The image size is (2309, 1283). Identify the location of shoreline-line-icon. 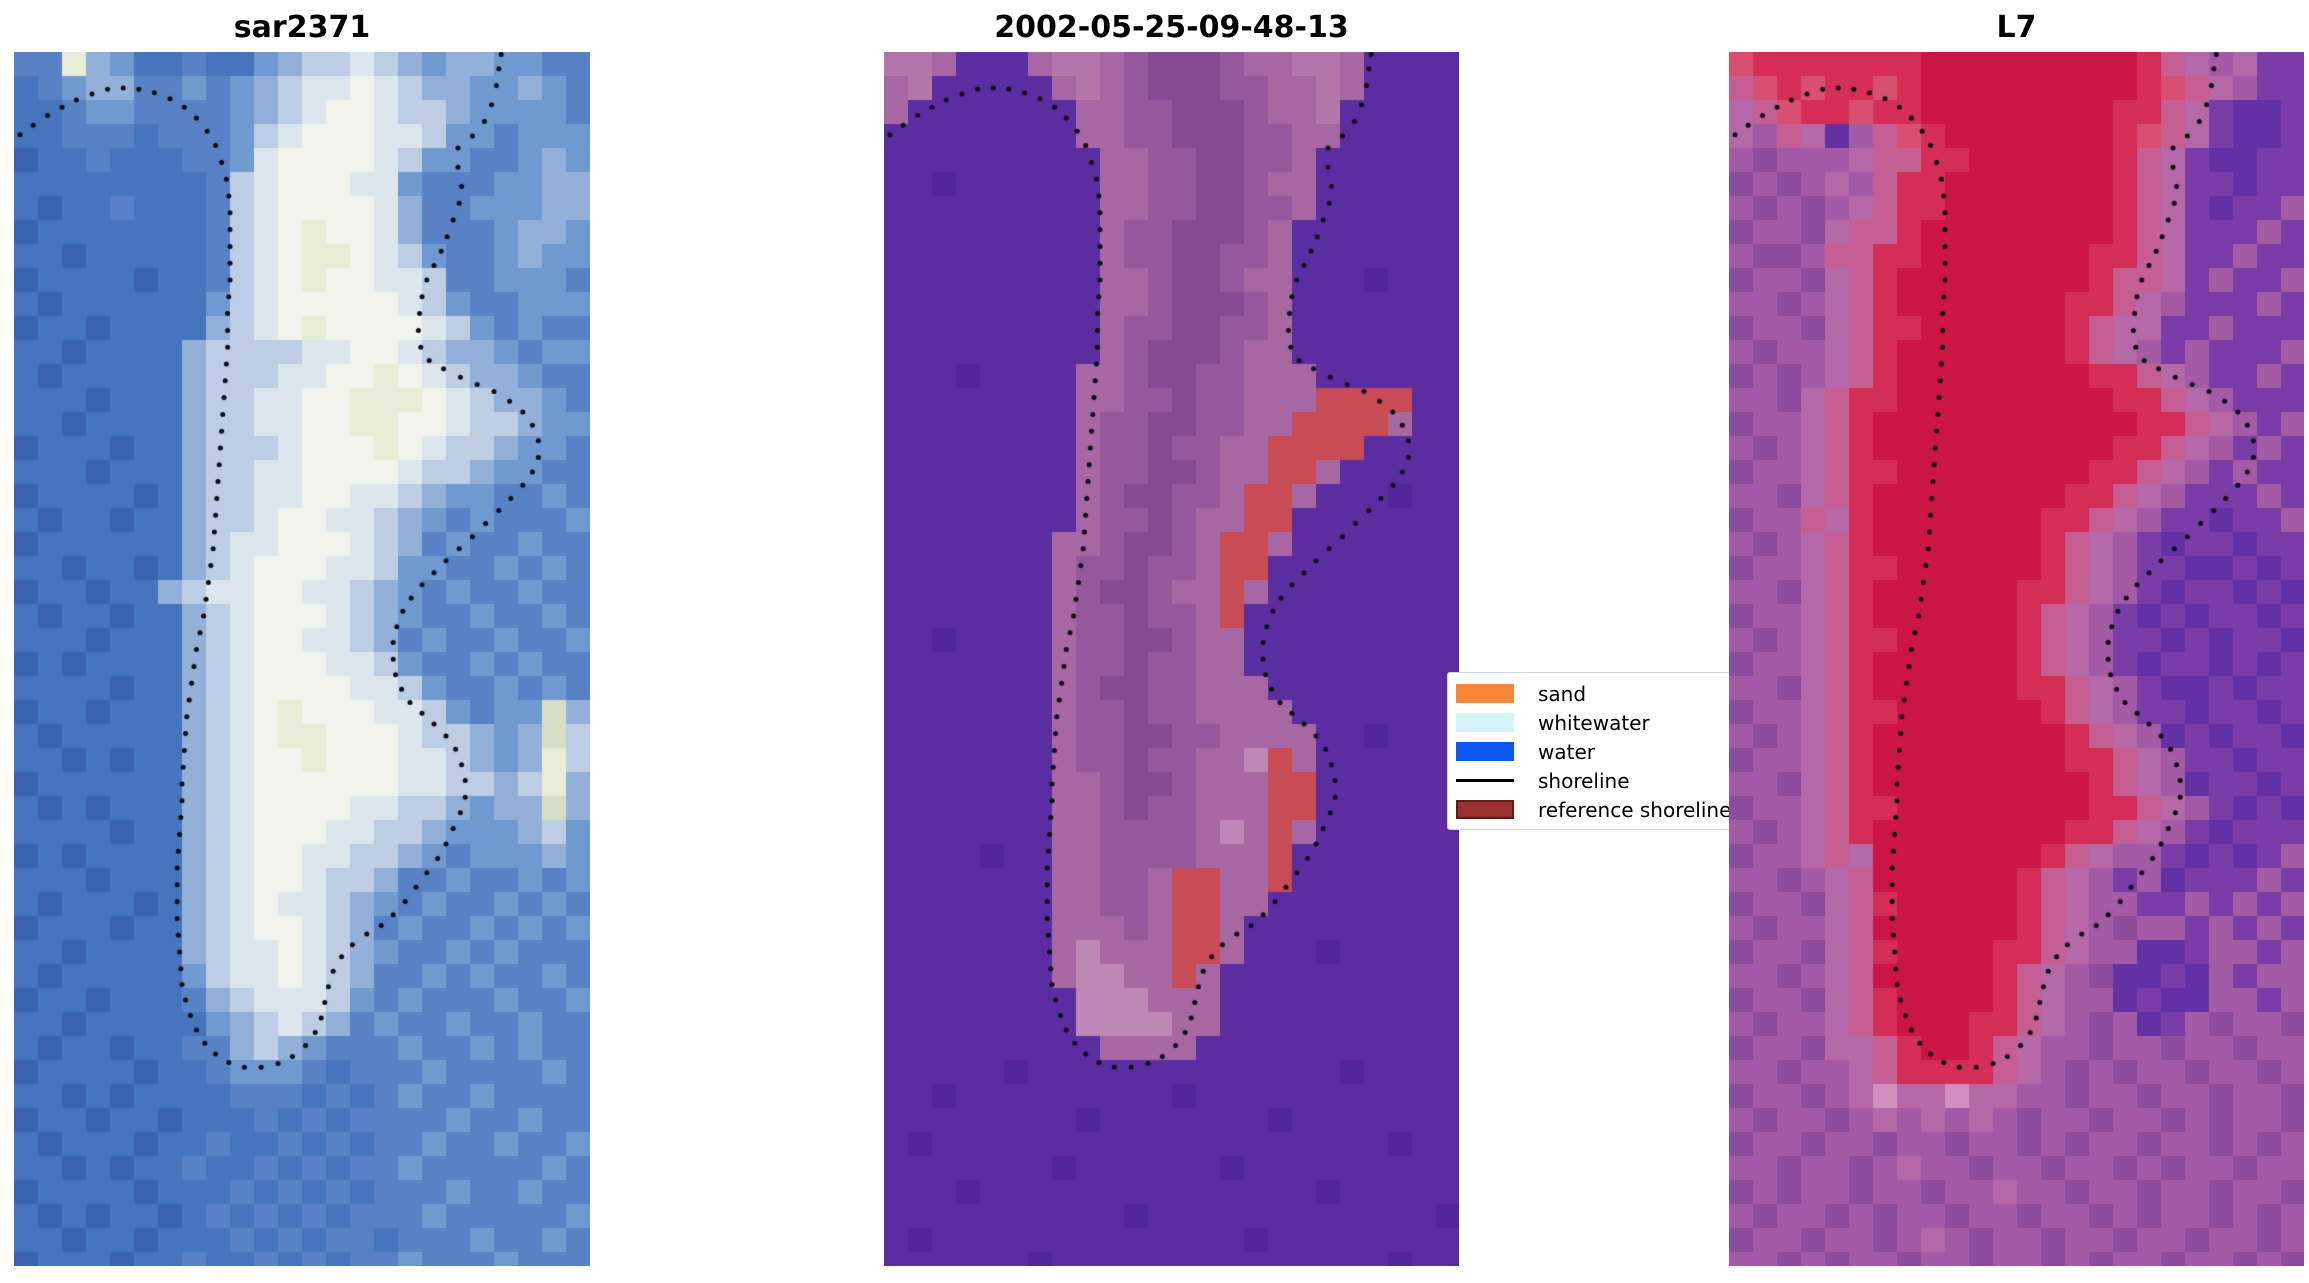
(1485, 780).